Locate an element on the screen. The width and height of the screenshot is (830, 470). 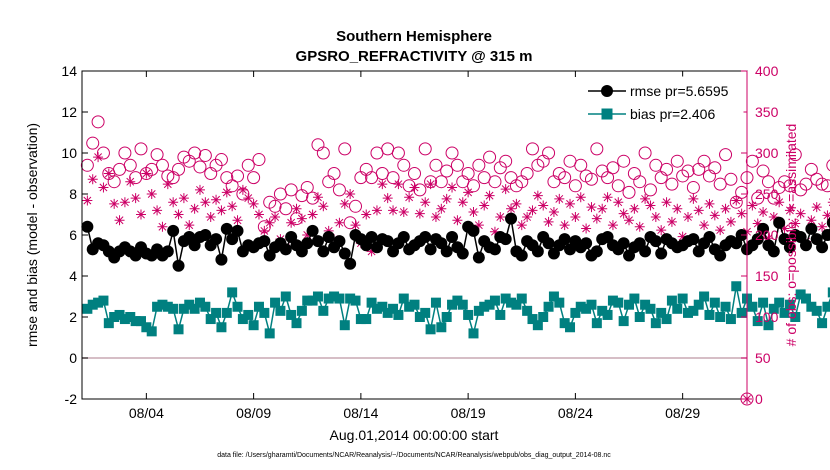
y-left-tick-label: 4 is located at coordinates (73, 276).